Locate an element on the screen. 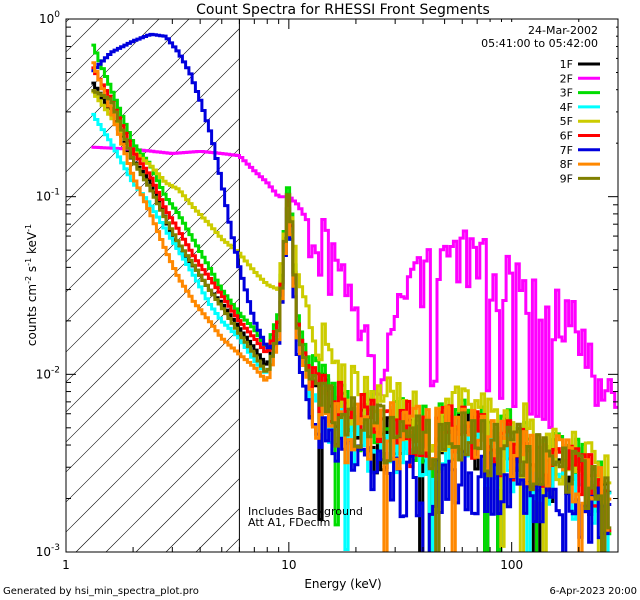 Image resolution: width=640 pixels, height=600 pixels. legend-date: 24-Mar-2002 is located at coordinates (563, 30).